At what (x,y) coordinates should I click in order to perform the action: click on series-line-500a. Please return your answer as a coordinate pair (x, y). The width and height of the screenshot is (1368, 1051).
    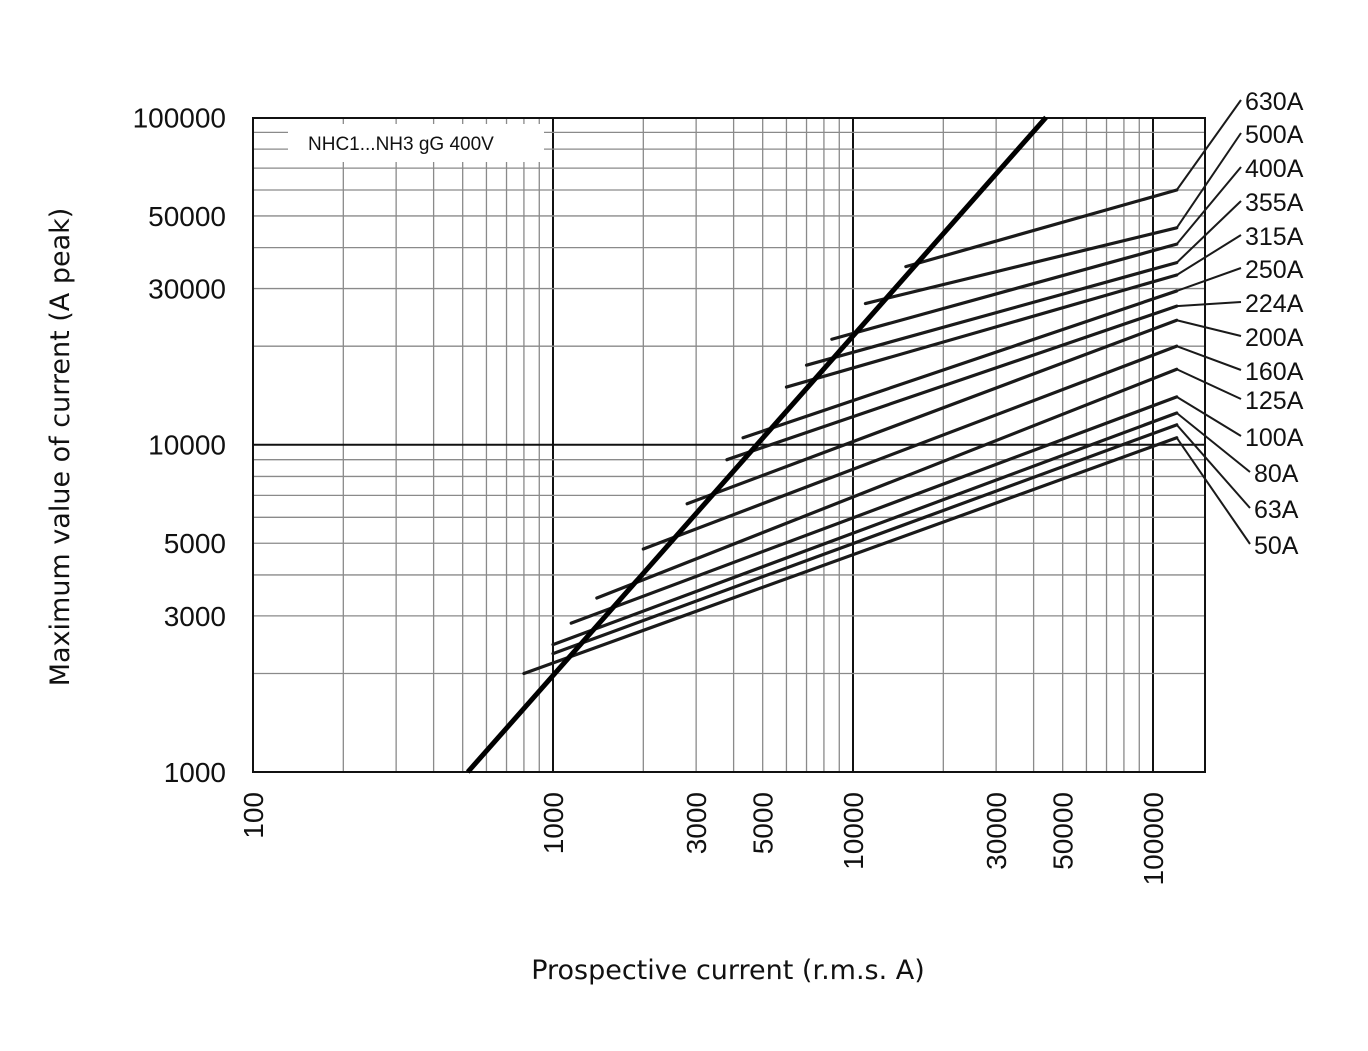
    Looking at the image, I should click on (1021, 266).